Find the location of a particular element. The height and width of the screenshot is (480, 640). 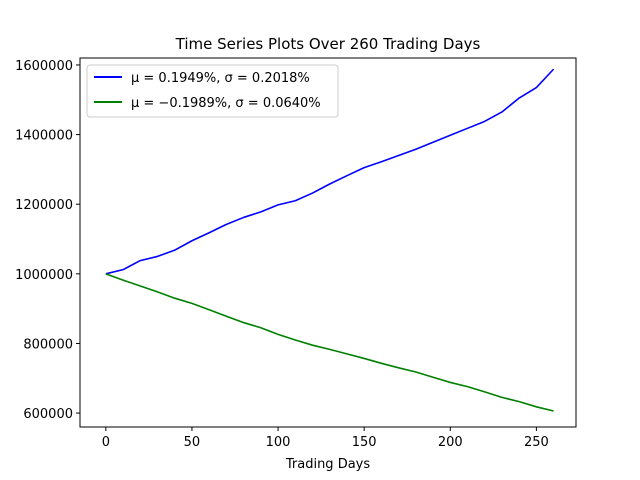

x-tick-label: 50 is located at coordinates (192, 442).